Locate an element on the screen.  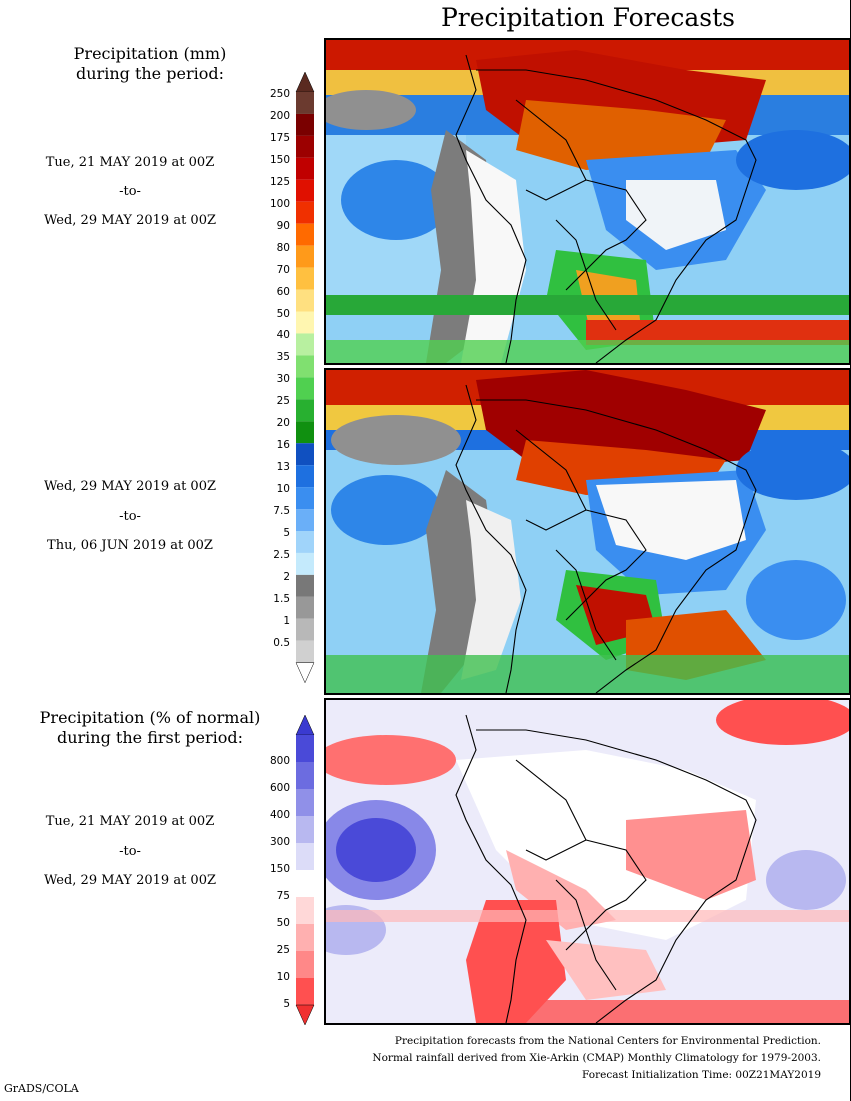
period2-sep: -to- is located at coordinates (130, 516).